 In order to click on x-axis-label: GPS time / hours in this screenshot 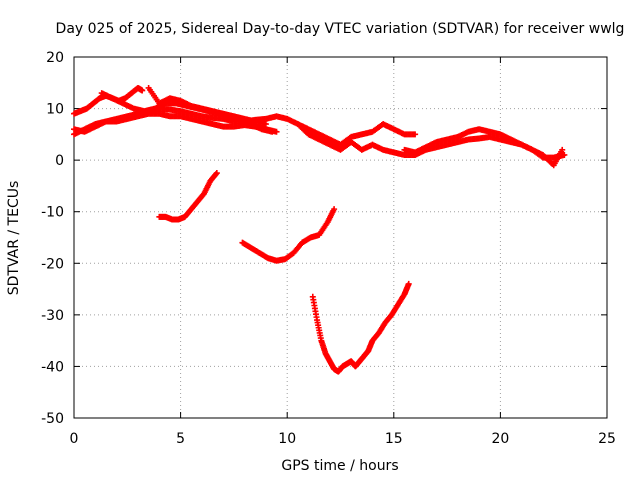, I will do `click(339, 466)`.